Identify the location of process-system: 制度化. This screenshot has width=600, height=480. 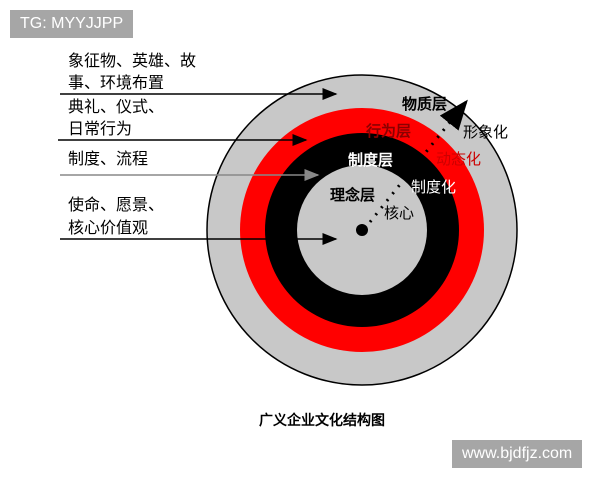
(433, 187).